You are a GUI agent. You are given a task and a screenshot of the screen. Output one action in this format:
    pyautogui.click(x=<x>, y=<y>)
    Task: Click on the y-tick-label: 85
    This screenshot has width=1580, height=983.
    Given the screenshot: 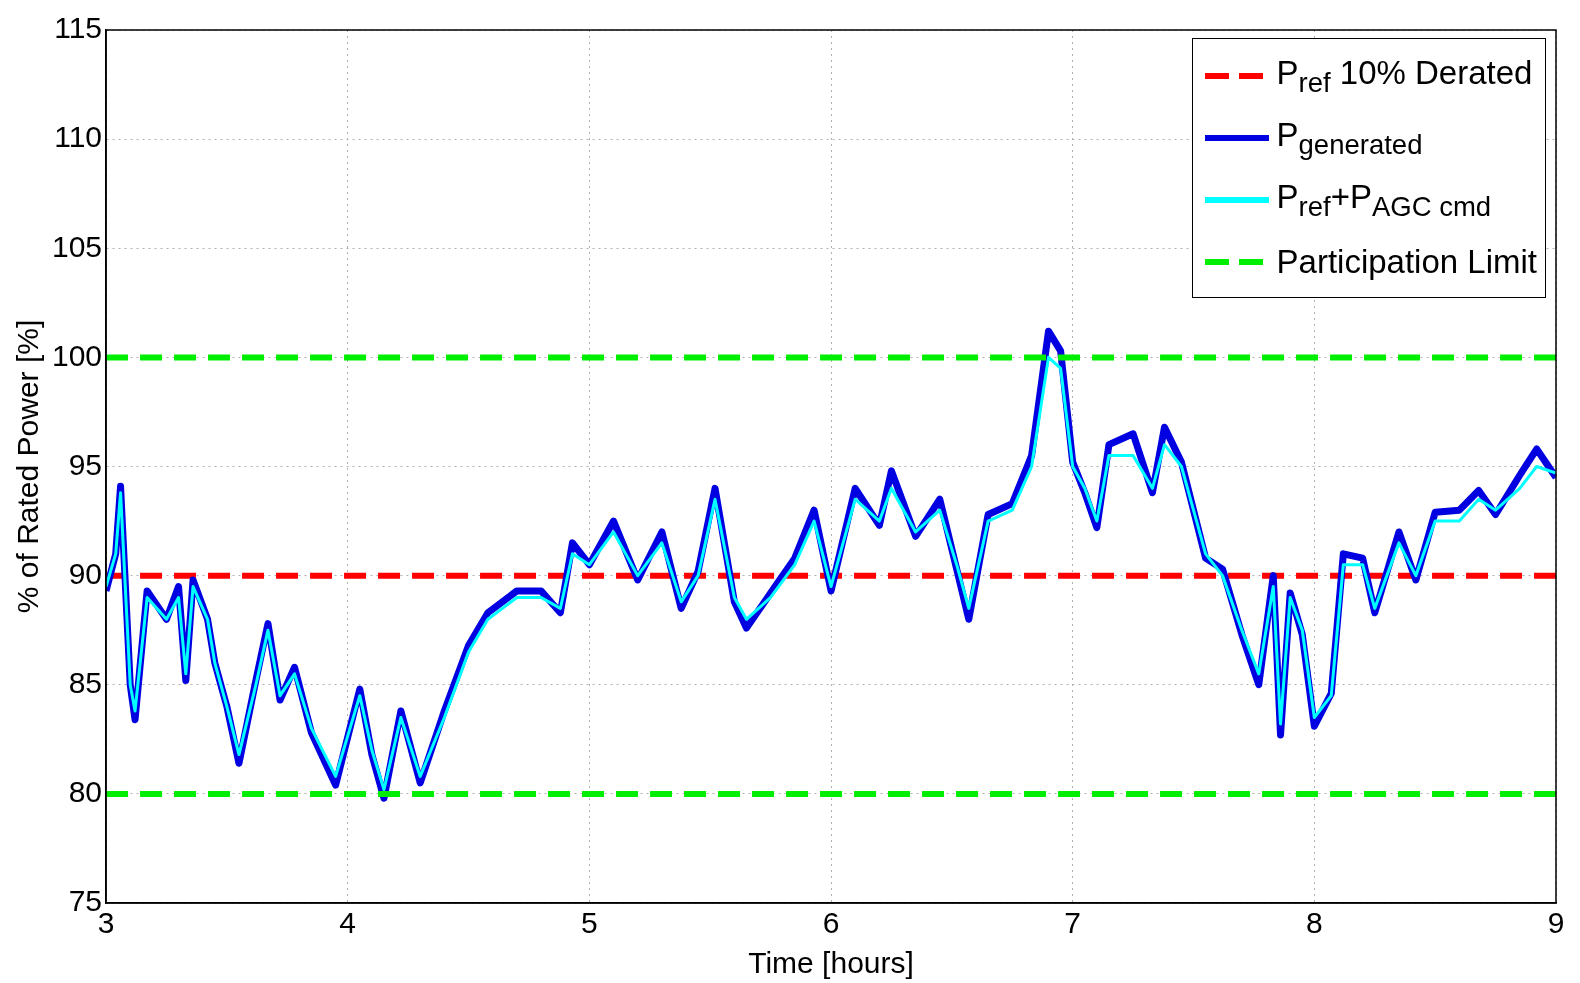 What is the action you would take?
    pyautogui.click(x=85, y=683)
    